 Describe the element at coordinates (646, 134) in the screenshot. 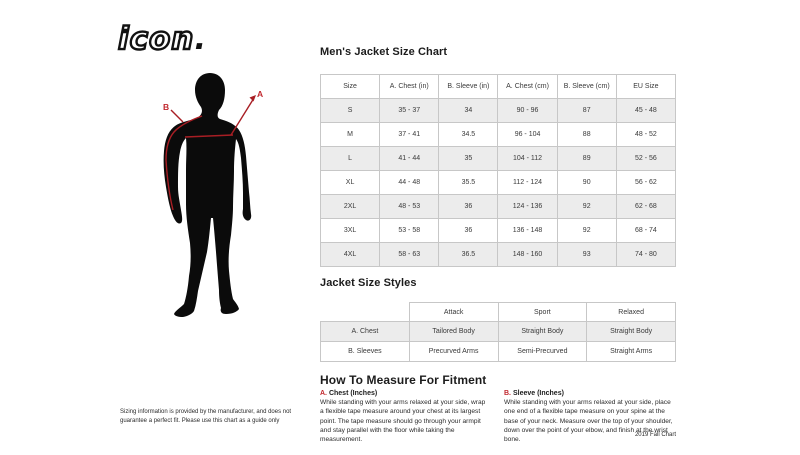

I see `eu-size-cell: 48 - 52` at that location.